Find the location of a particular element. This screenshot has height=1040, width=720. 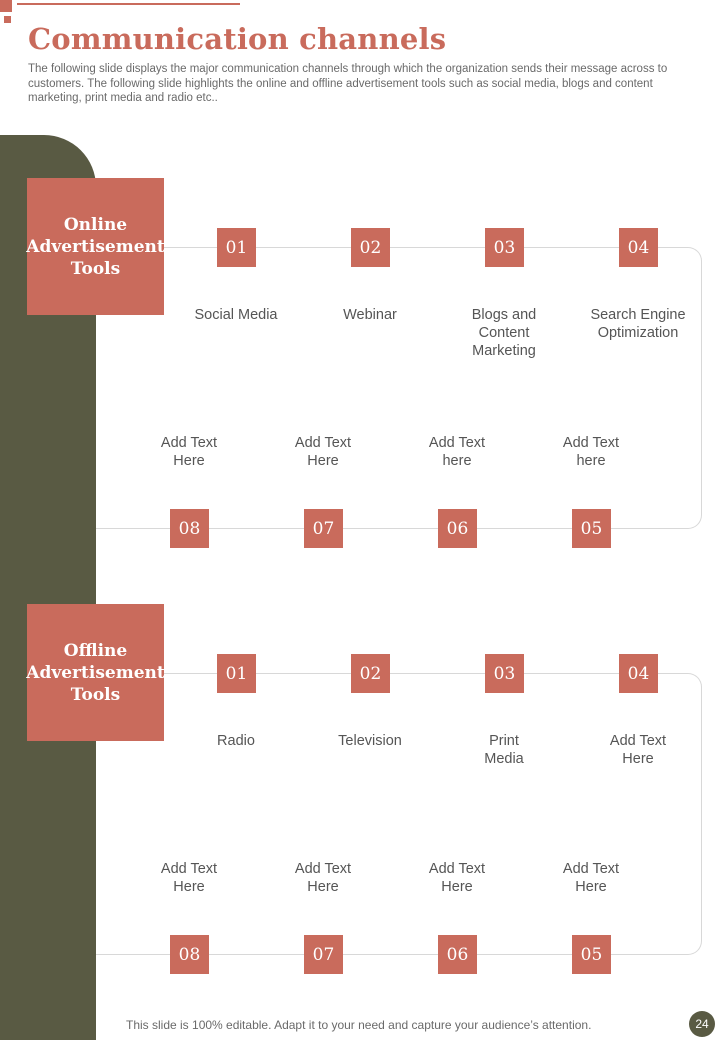

page-title: Communication channels is located at coordinates (237, 39).